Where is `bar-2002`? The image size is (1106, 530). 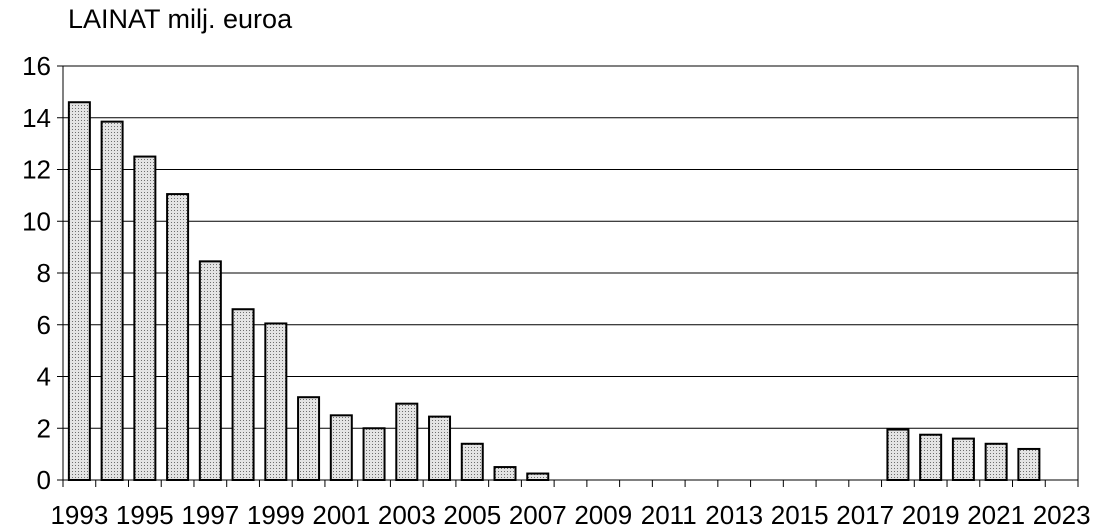 bar-2002 is located at coordinates (374, 454).